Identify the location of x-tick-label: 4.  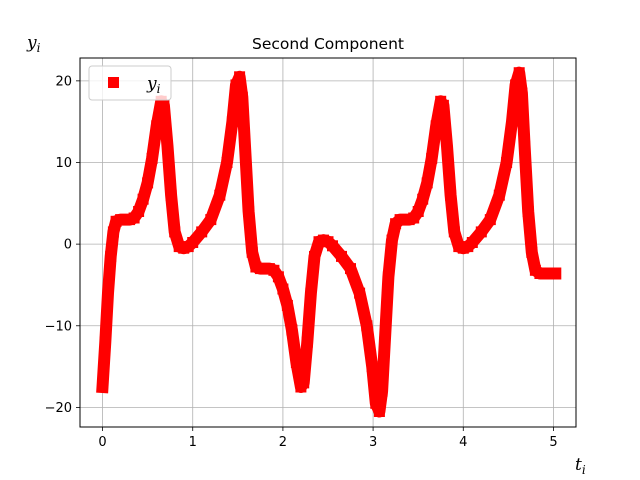
(463, 442).